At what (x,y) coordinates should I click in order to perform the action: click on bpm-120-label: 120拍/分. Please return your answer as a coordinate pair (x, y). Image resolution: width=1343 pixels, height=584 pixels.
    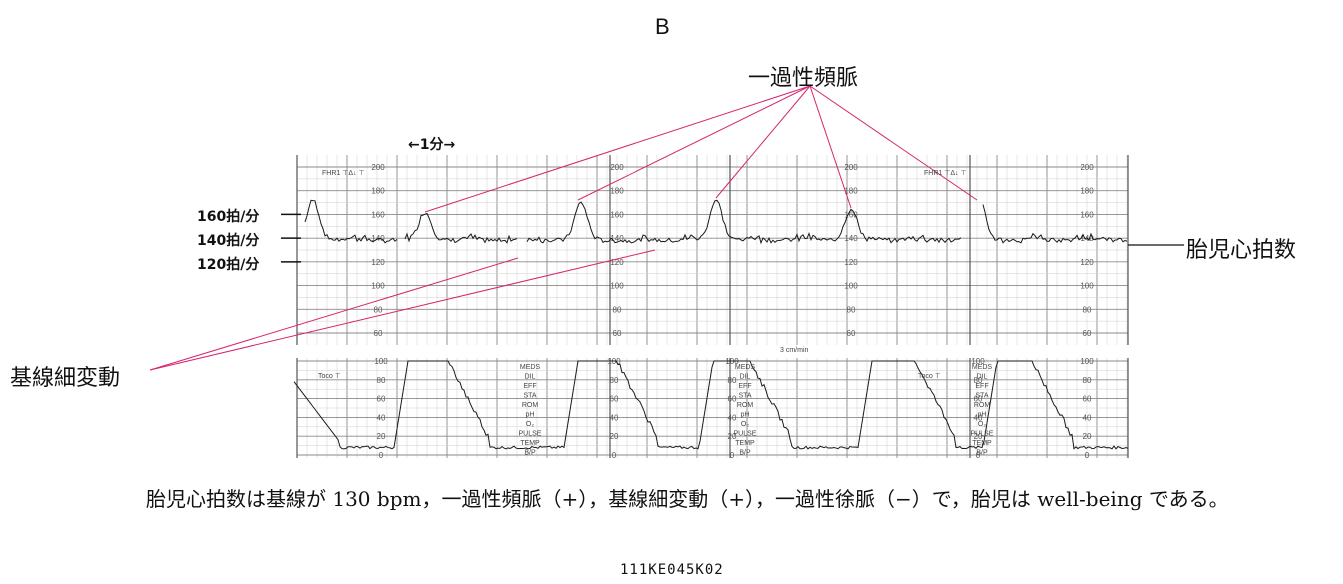
    Looking at the image, I should click on (228, 265).